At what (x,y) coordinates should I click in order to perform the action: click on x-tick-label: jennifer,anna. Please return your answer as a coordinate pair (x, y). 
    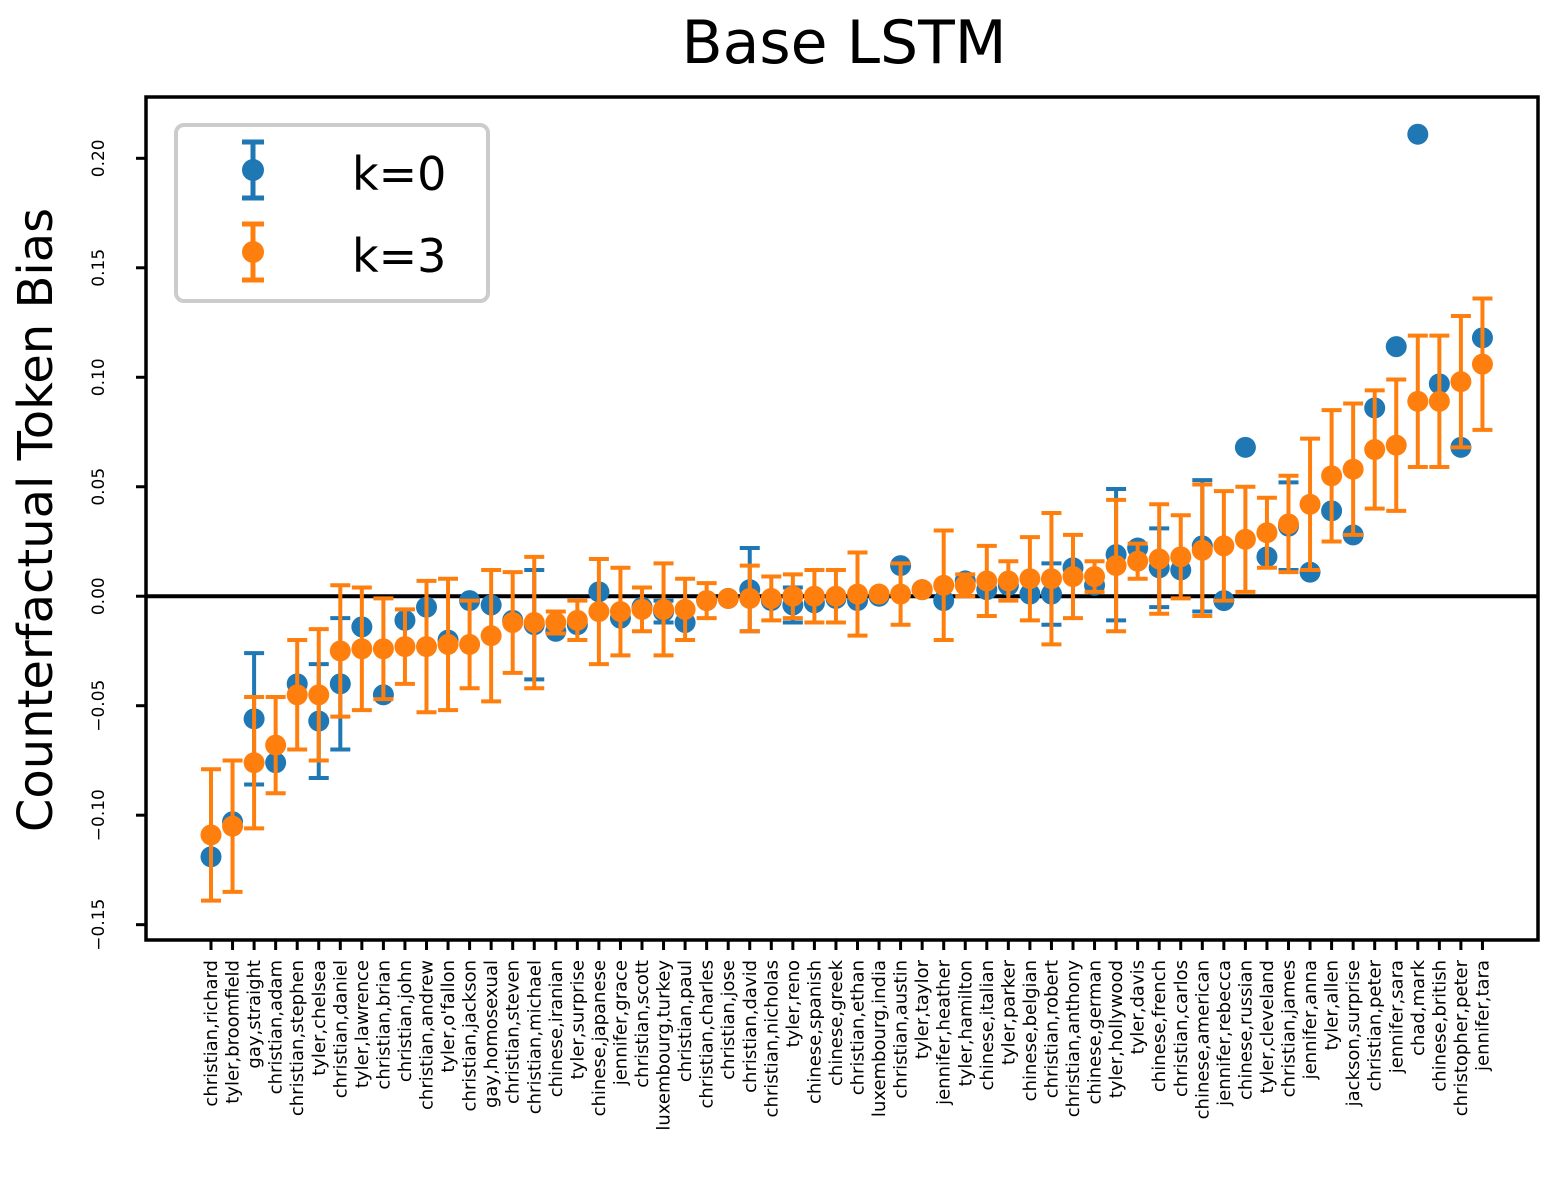
    Looking at the image, I should click on (1310, 1020).